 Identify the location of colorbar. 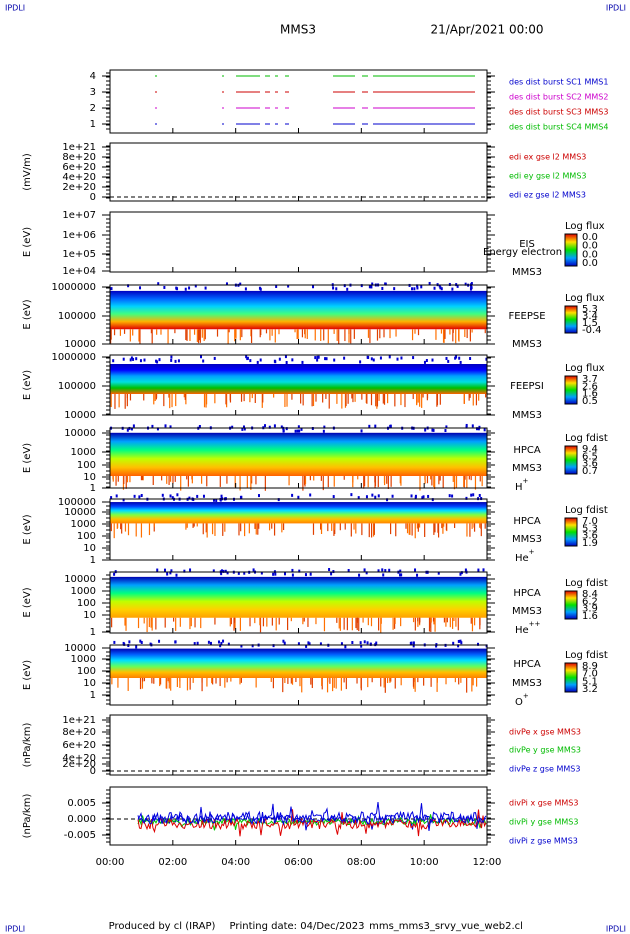
(571, 677).